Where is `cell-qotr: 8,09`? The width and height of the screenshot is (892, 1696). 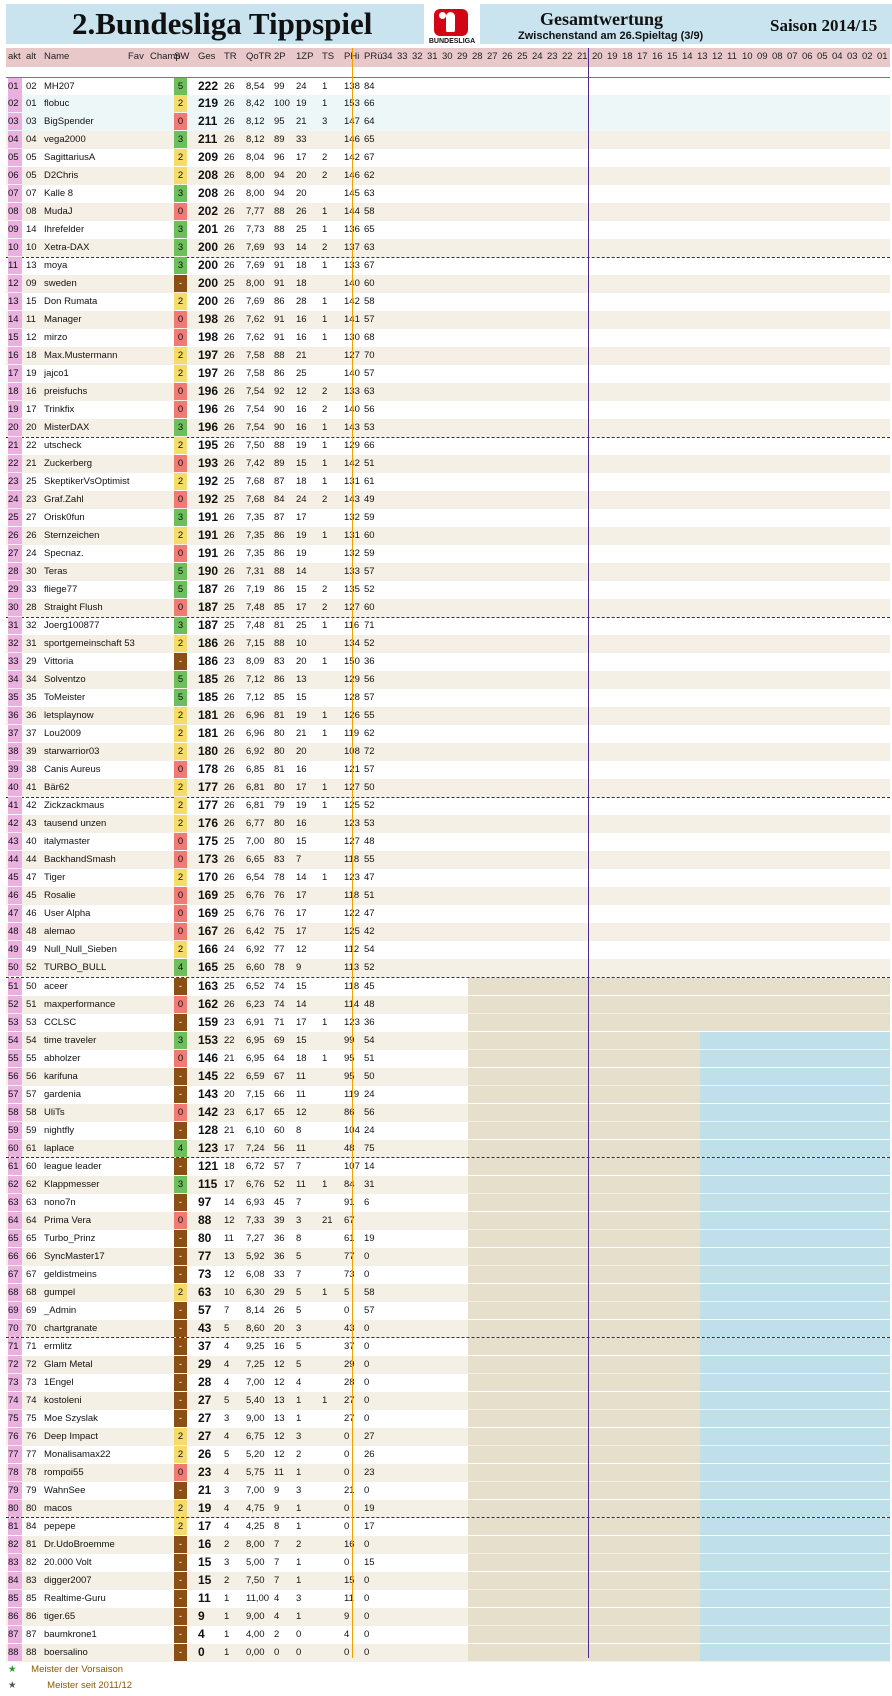
cell-qotr: 8,09 is located at coordinates (255, 662).